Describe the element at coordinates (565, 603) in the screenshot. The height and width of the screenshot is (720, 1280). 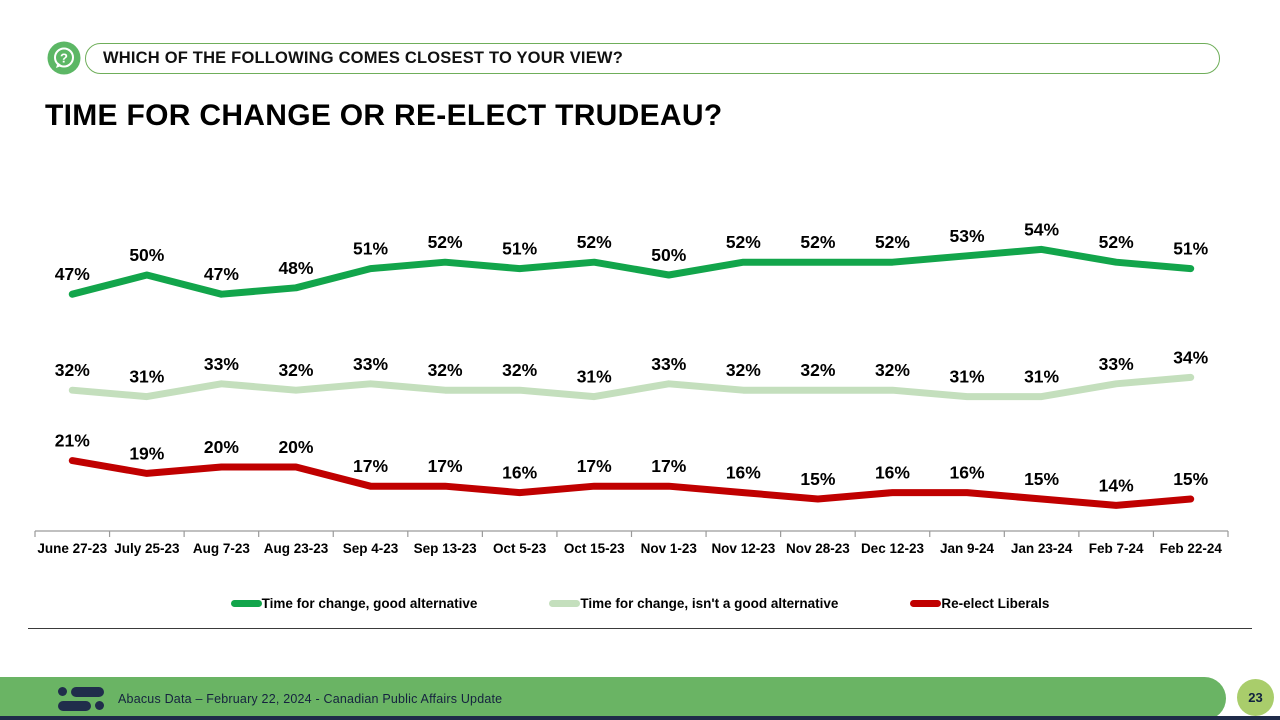
I see `legend-swatch-light-green` at that location.